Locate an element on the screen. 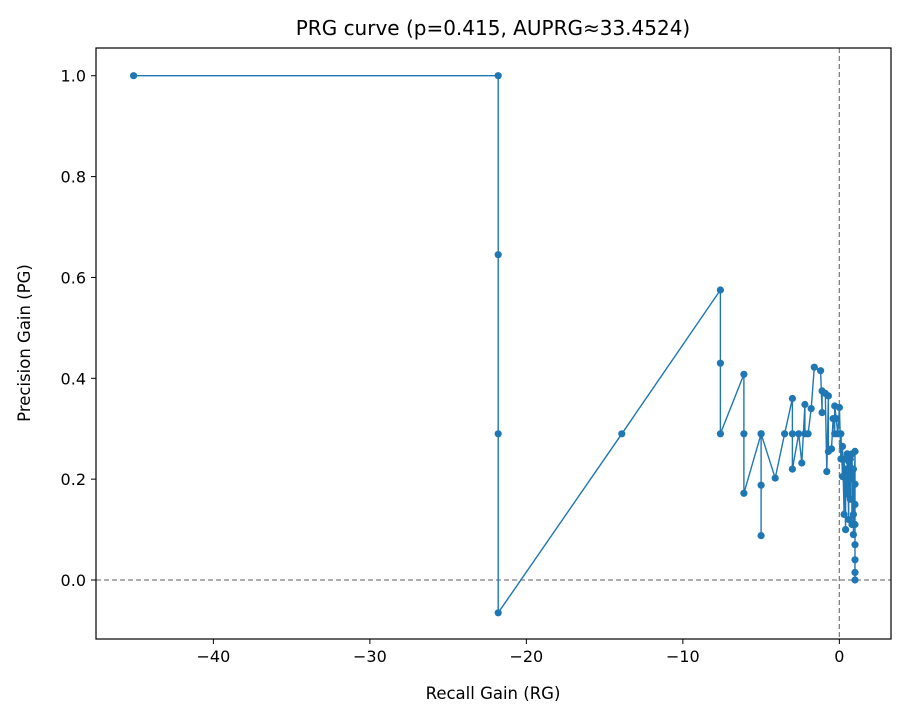 This screenshot has width=905, height=721. x-tick-label: −20 is located at coordinates (526, 656).